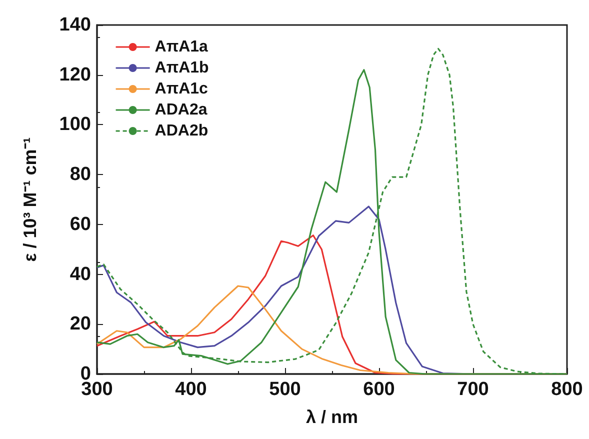 This screenshot has width=589, height=439. I want to click on y-tick-label: 80, so click(80, 175).